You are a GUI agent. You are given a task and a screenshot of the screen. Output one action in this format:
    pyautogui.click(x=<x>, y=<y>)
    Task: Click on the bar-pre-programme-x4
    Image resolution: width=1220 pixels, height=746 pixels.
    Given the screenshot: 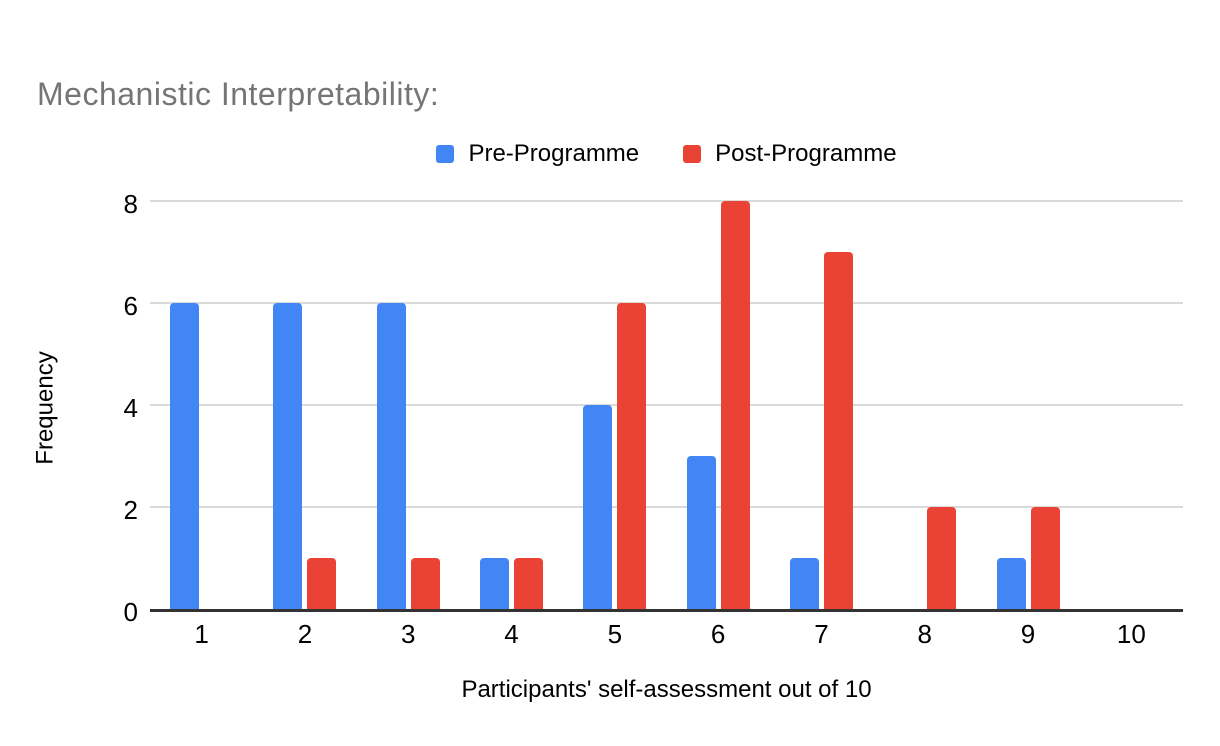 What is the action you would take?
    pyautogui.click(x=495, y=583)
    